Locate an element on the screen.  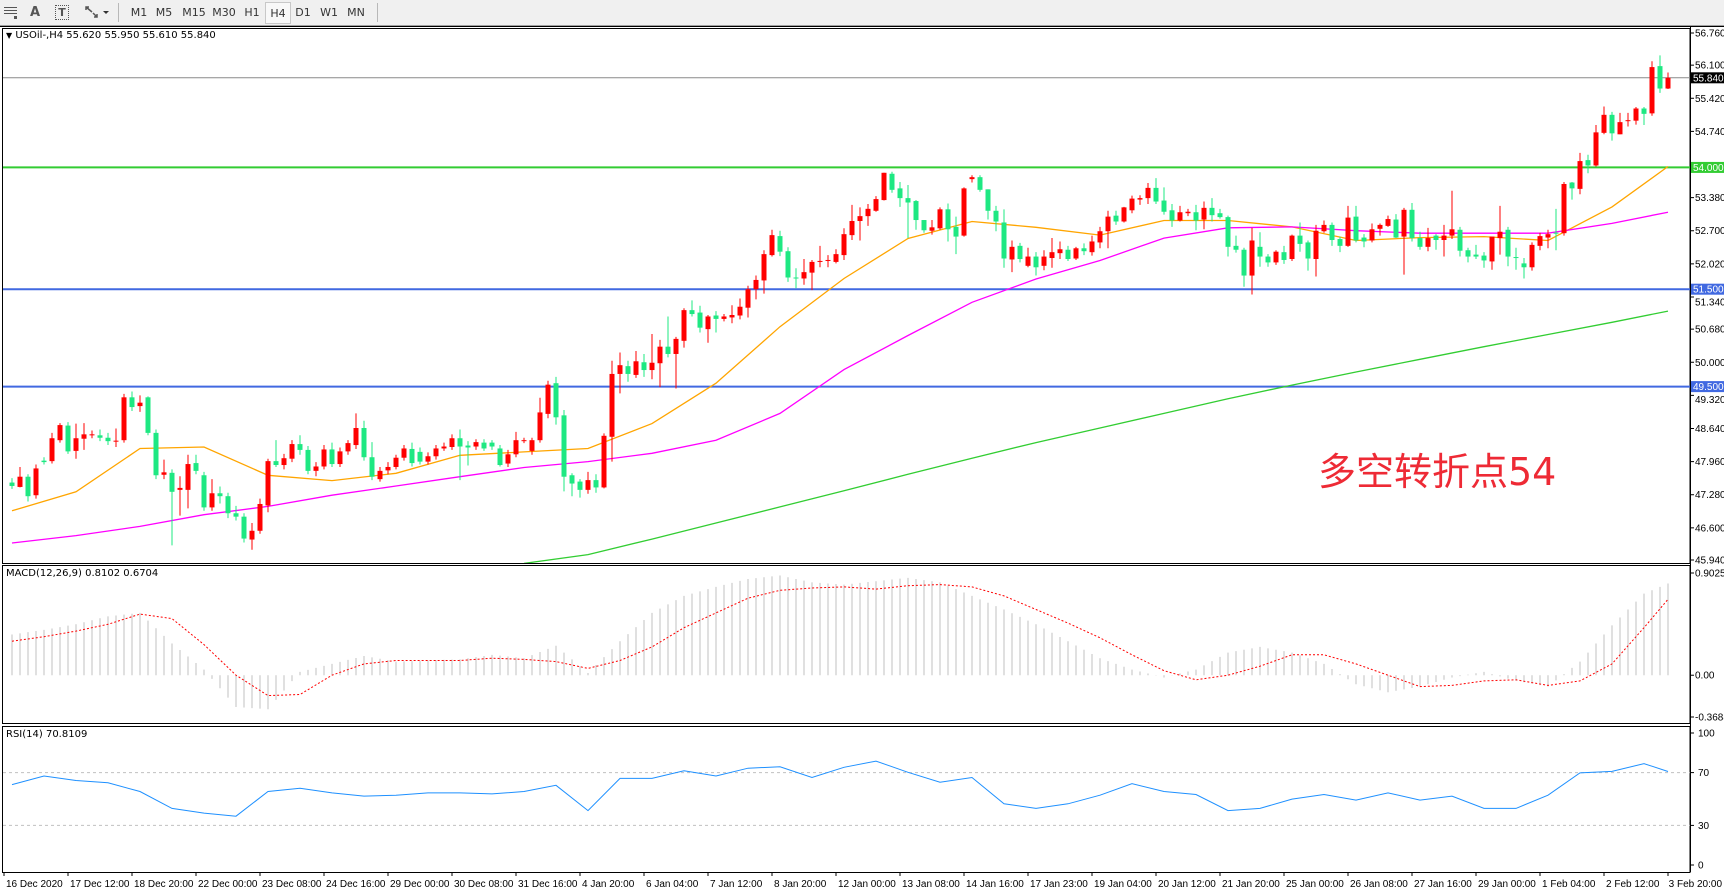
period-separator-icon is located at coordinates (11, 12).